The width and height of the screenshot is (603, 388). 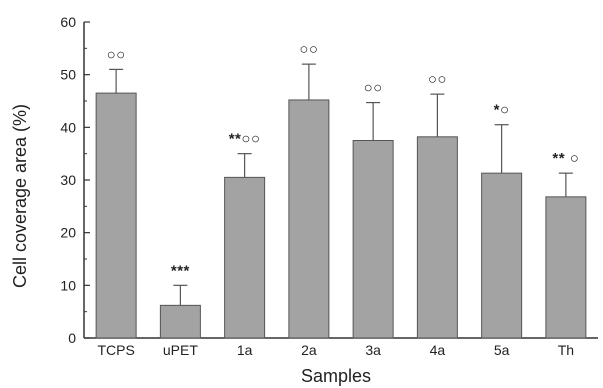 I want to click on annotation-5a: *○, so click(x=502, y=110).